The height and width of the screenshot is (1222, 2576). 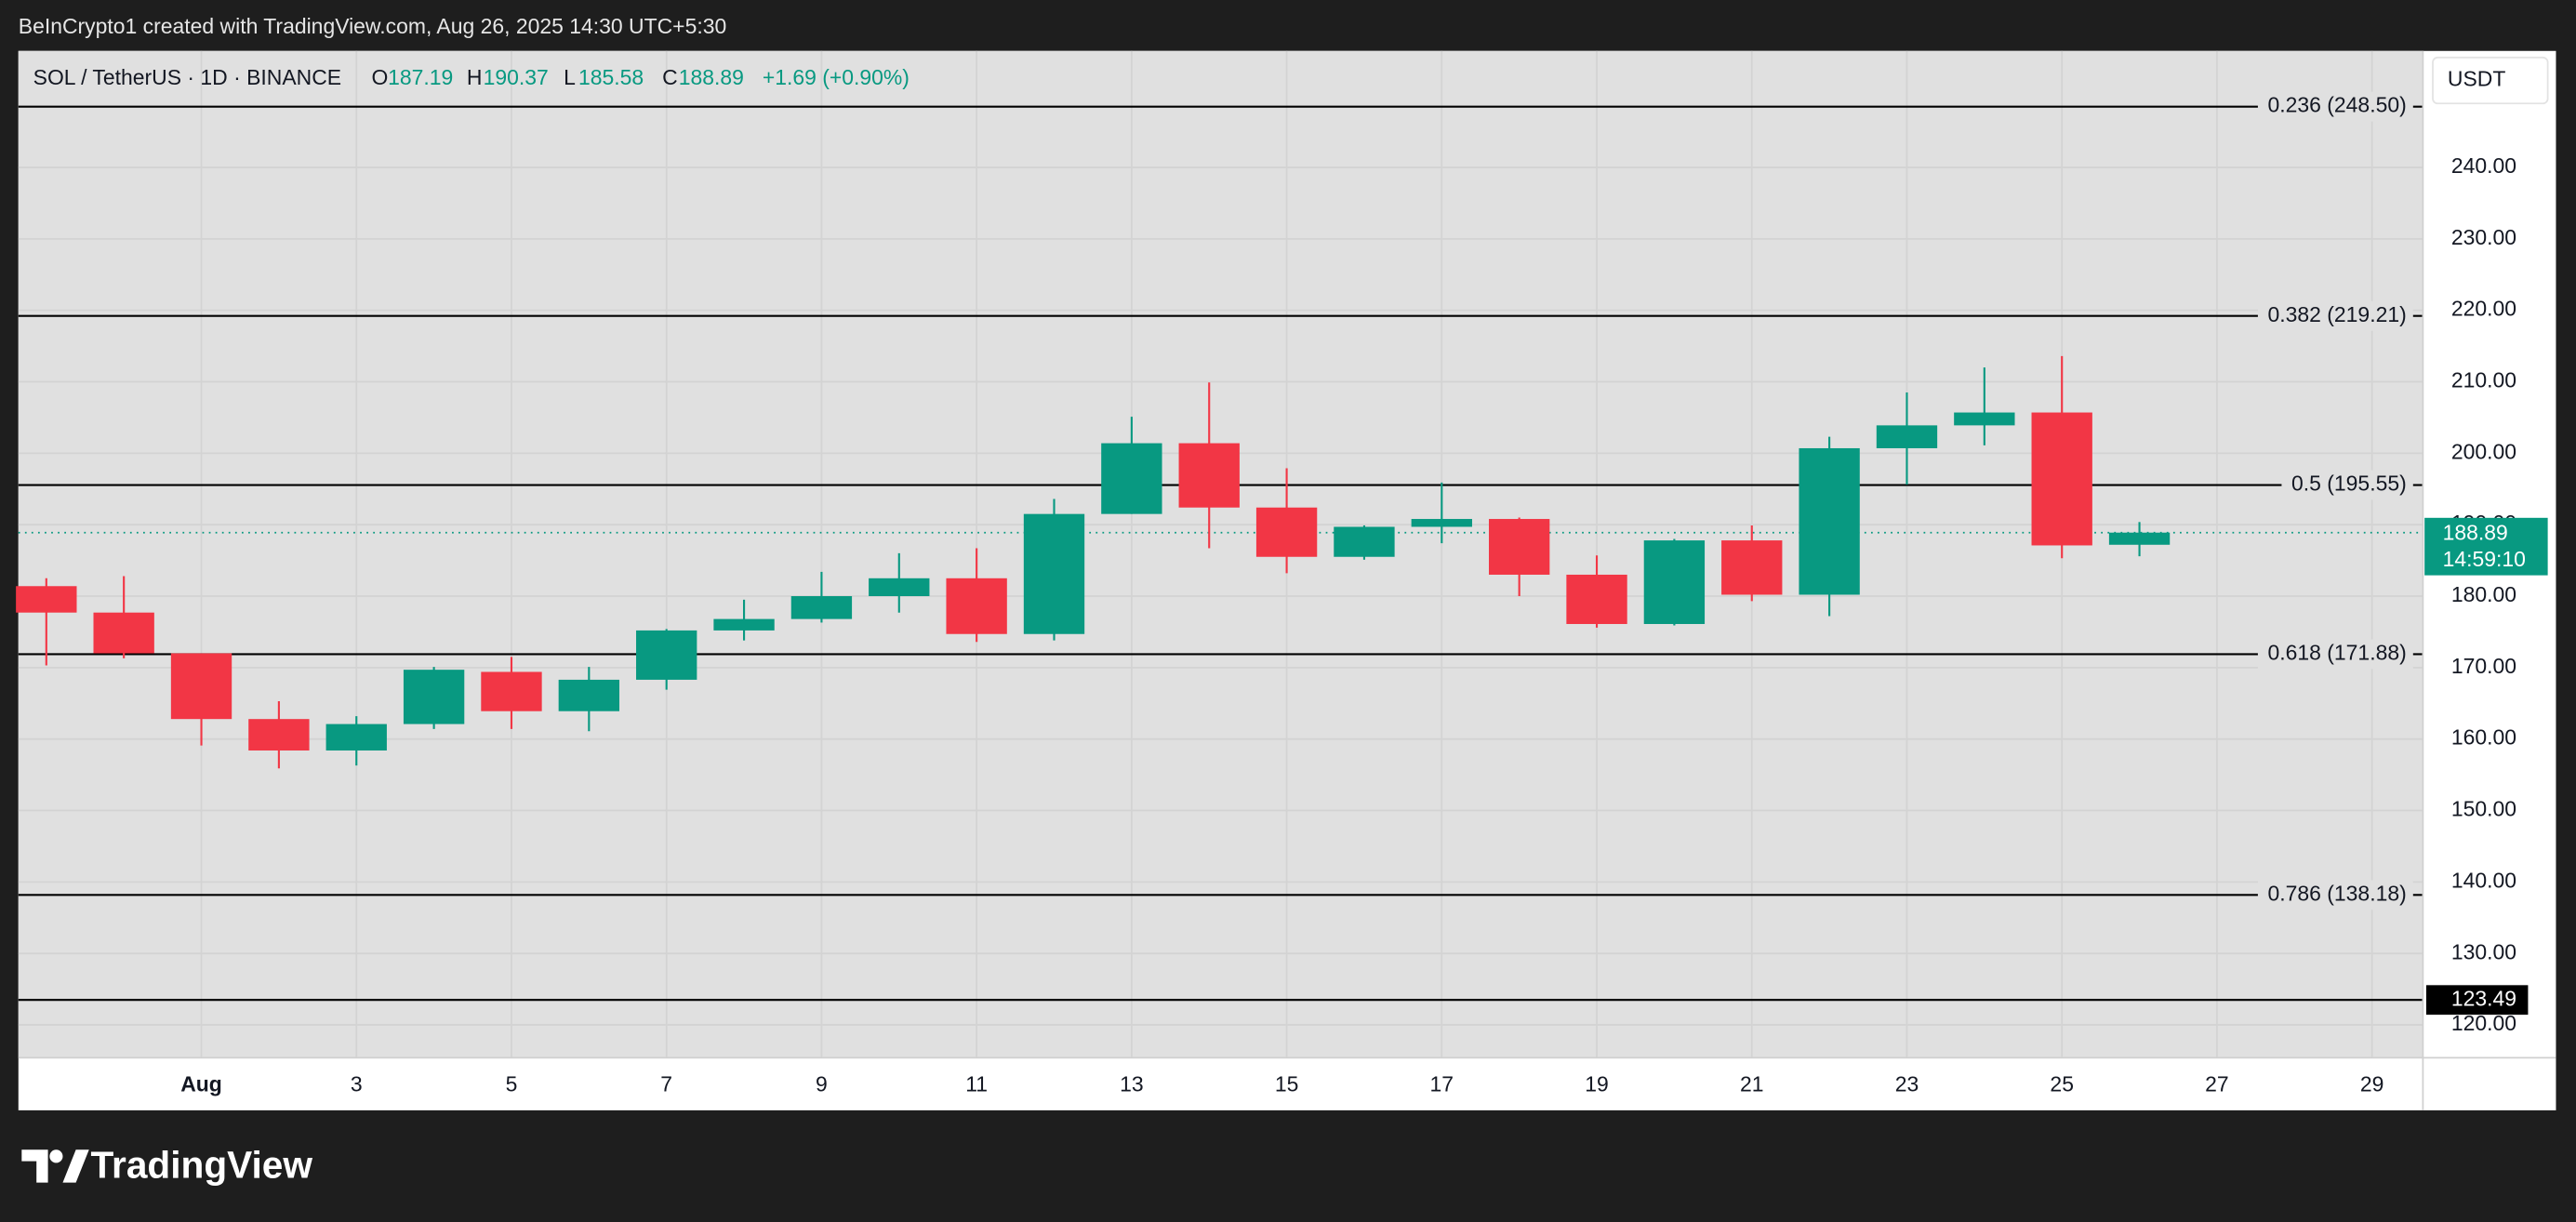 I want to click on y-tick-label: 160.00, so click(x=2483, y=737).